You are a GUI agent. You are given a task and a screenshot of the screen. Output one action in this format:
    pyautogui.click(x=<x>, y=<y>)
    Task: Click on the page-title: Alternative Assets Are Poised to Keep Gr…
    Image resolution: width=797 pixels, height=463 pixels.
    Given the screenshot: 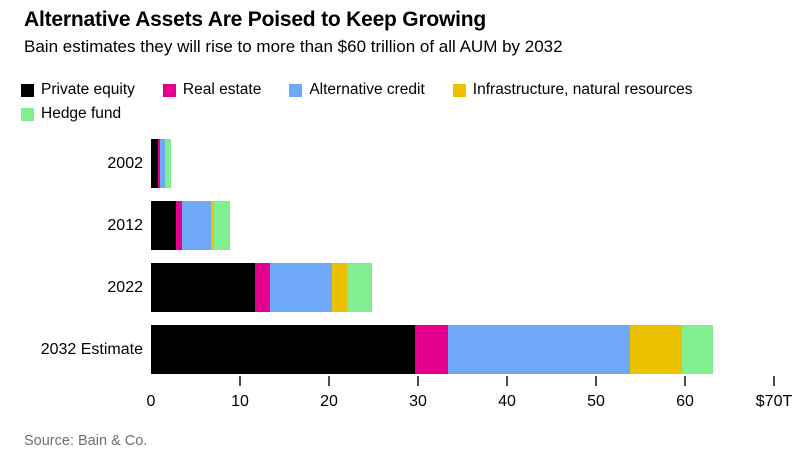 What is the action you would take?
    pyautogui.click(x=255, y=19)
    